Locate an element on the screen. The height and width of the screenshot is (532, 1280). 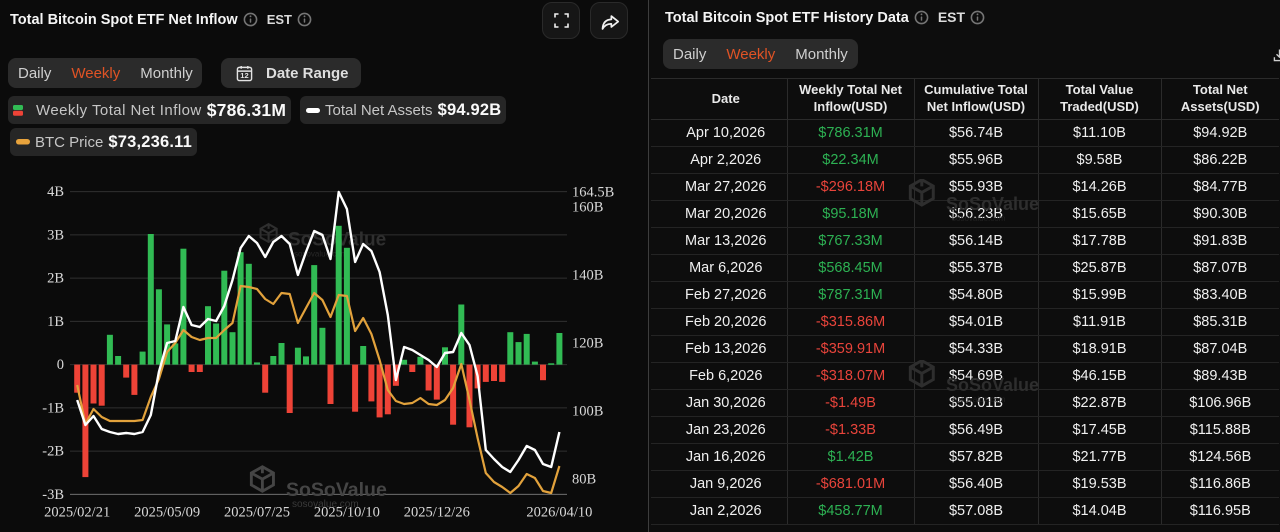
svg-text: 2026/04/10 is located at coordinates (559, 513).